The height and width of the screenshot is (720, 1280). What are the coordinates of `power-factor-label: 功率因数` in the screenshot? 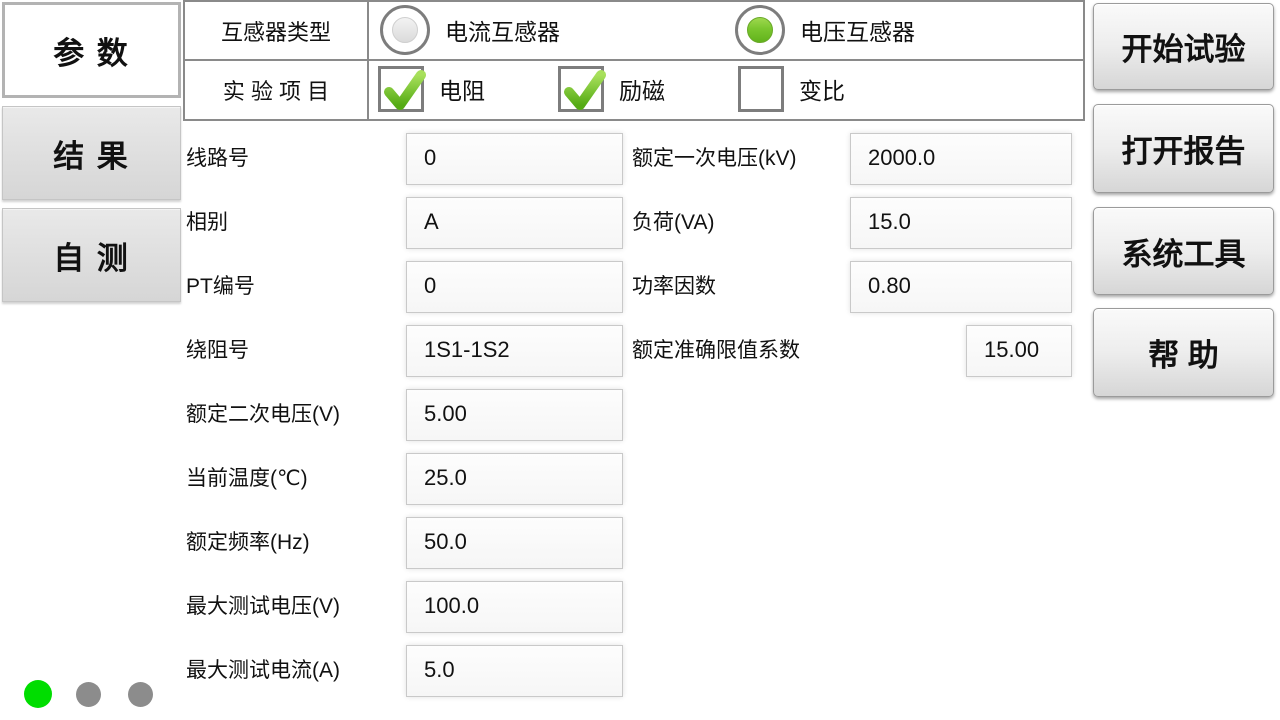 It's located at (674, 286).